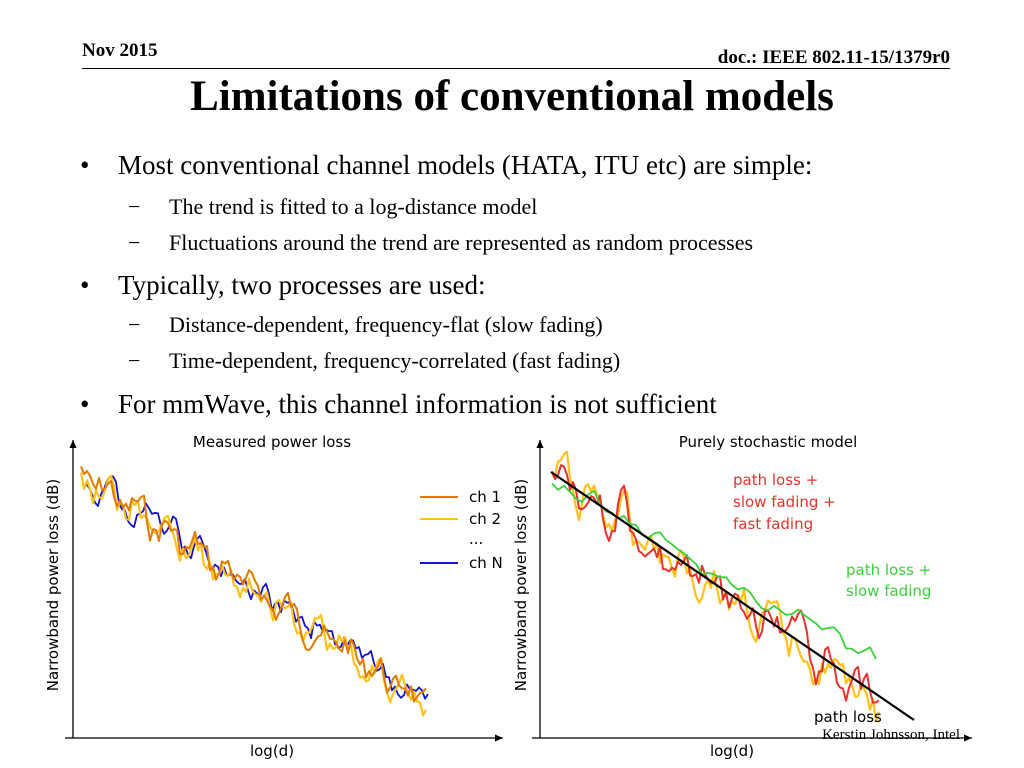 The image size is (1024, 768). I want to click on slide-title: Limitations of conventional models, so click(512, 96).